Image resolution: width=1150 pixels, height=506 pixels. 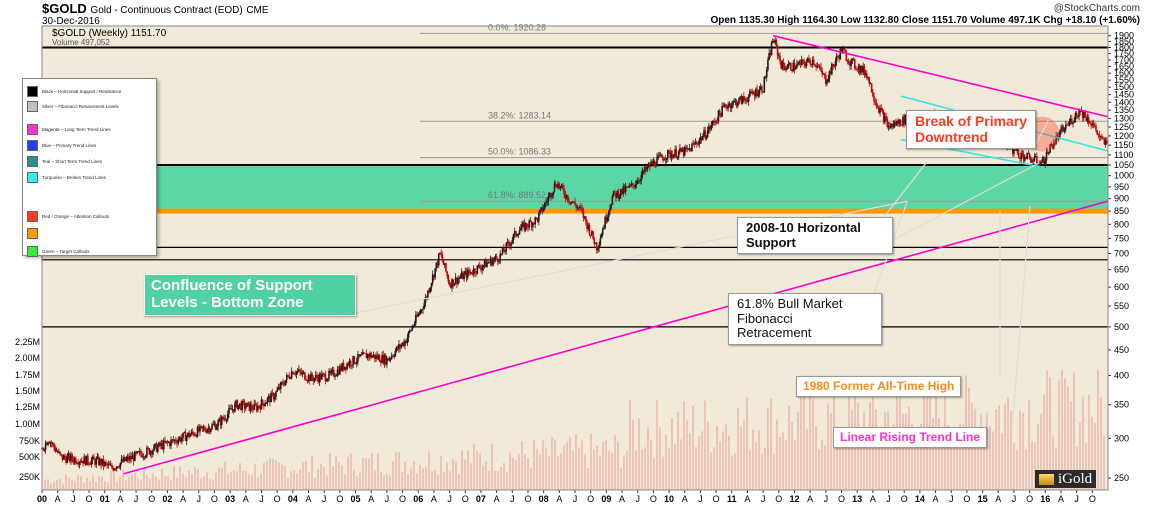 What do you see at coordinates (167, 499) in the screenshot?
I see `x-tick-label: 02` at bounding box center [167, 499].